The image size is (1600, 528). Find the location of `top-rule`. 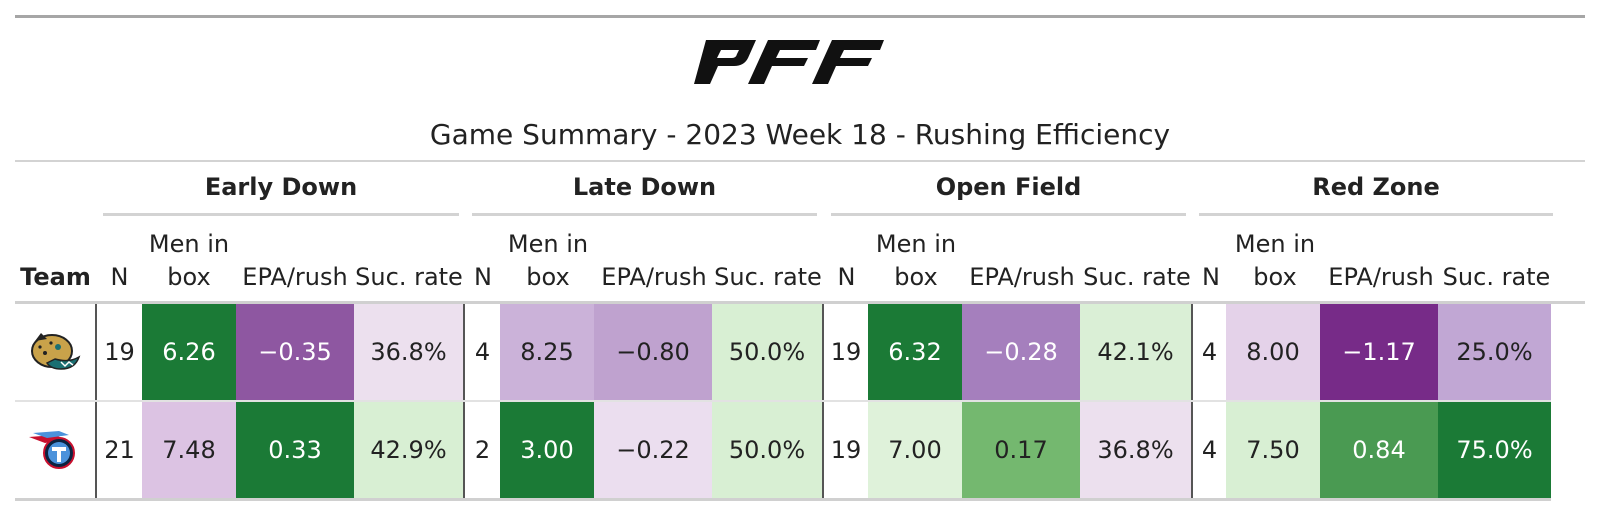

top-rule is located at coordinates (800, 16).